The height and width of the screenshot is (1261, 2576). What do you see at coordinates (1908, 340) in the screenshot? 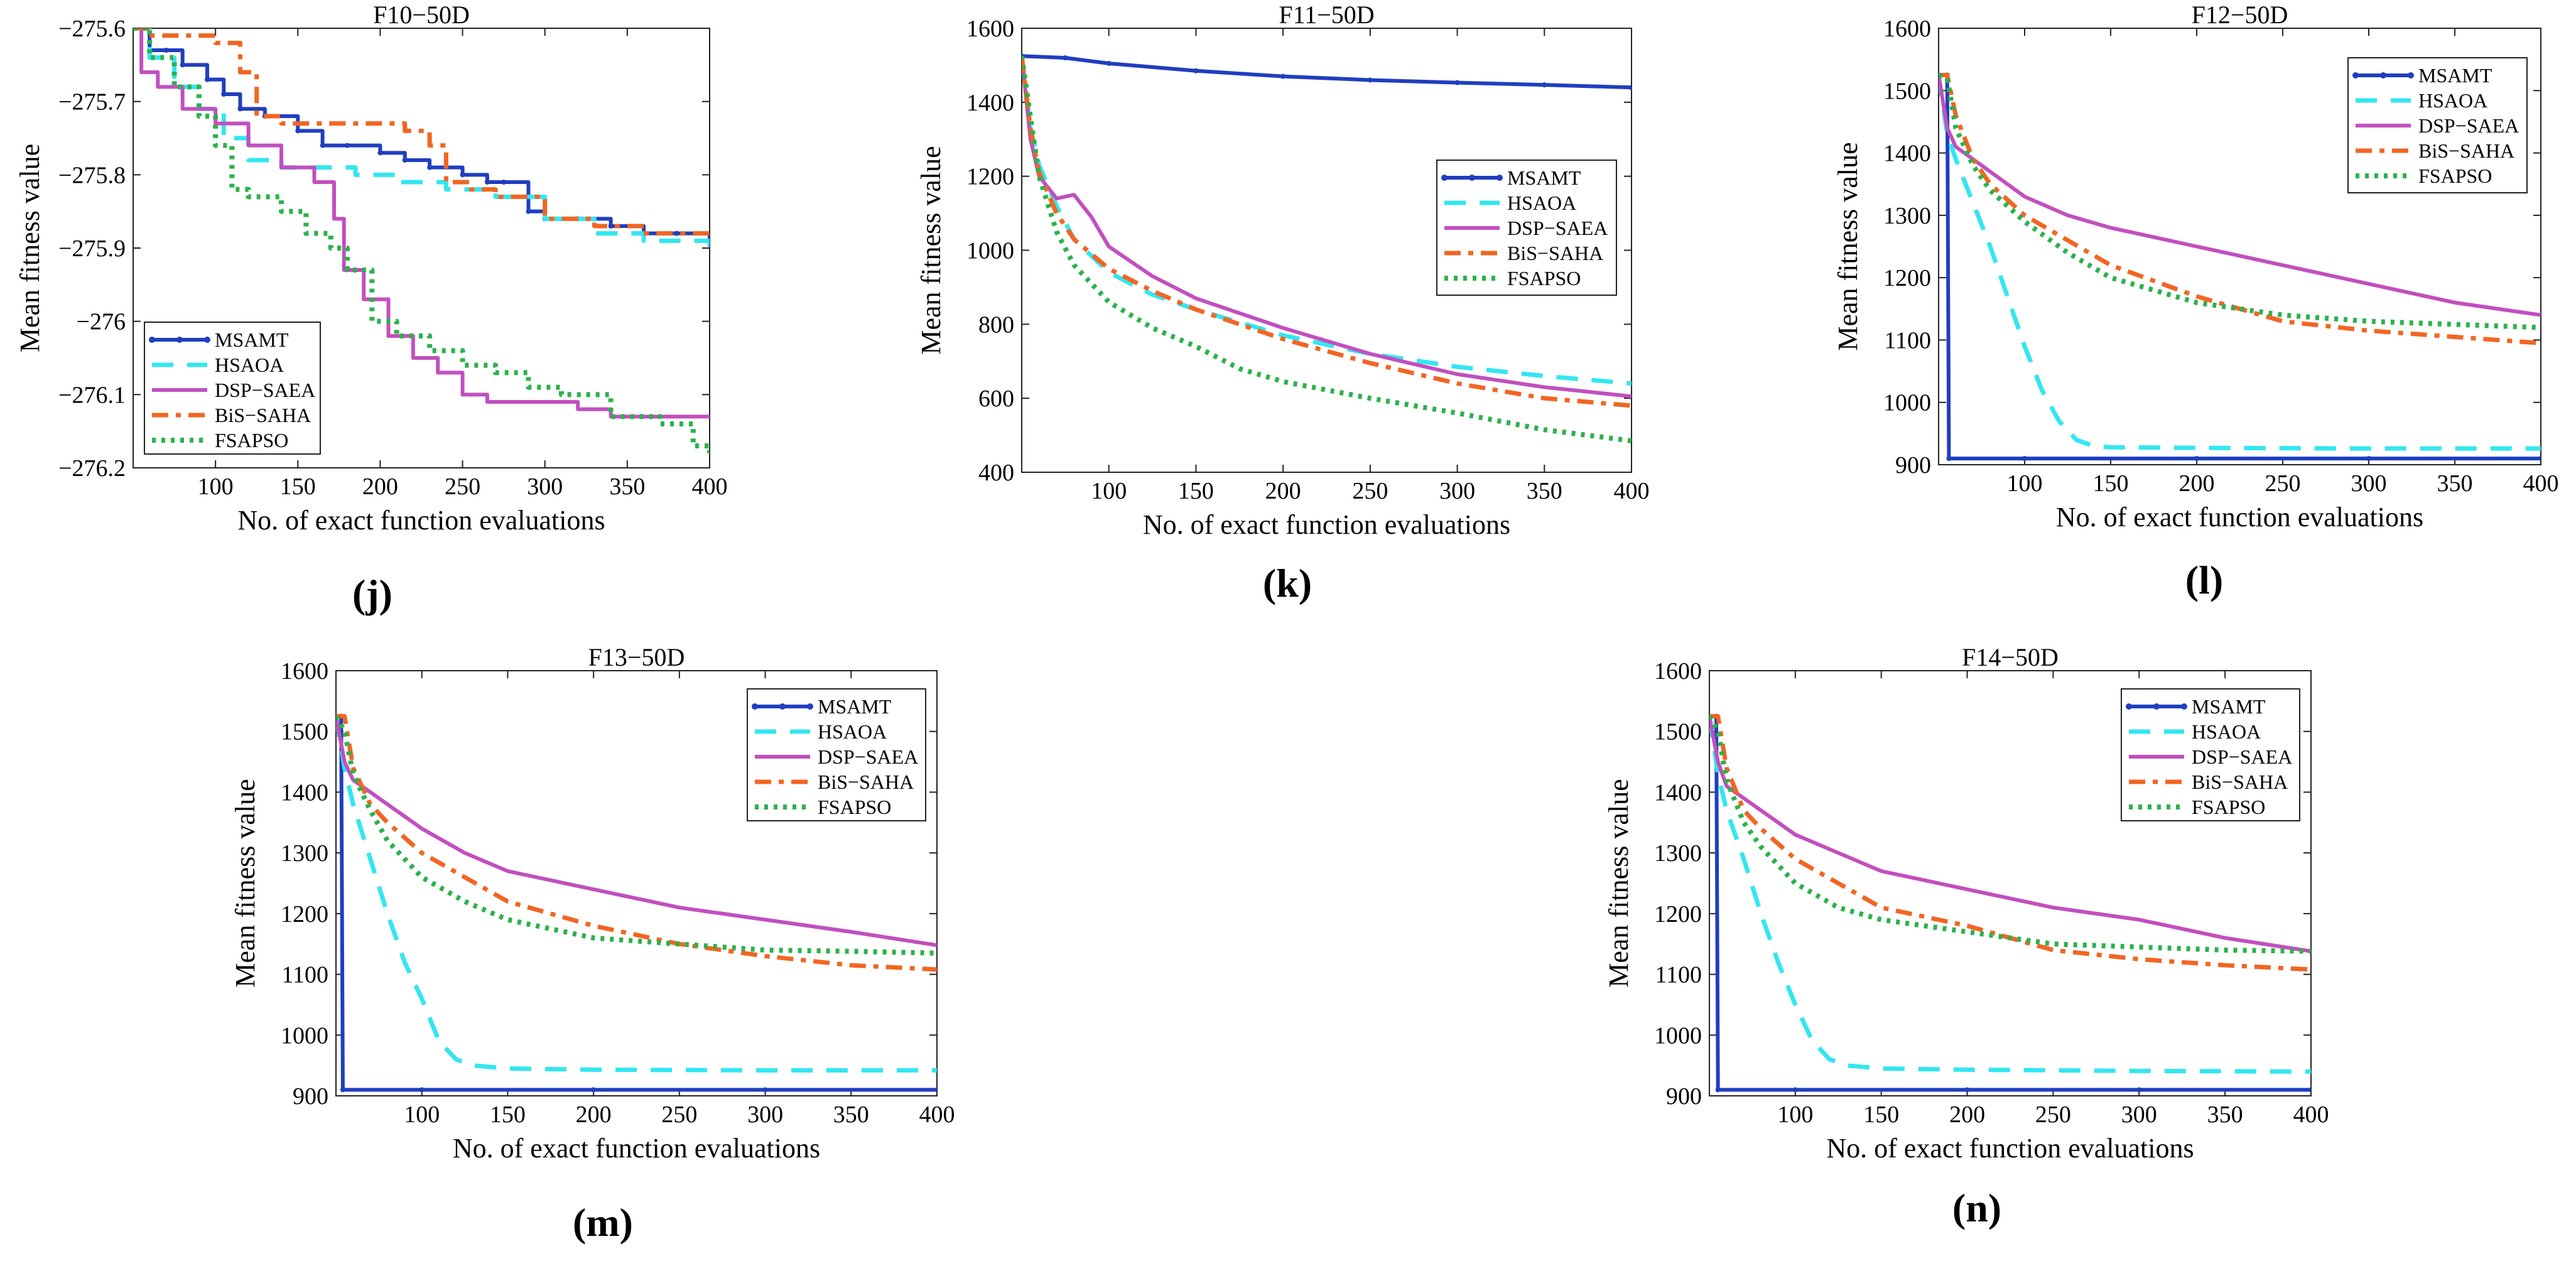
I see `y-tick-label: 1100` at bounding box center [1908, 340].